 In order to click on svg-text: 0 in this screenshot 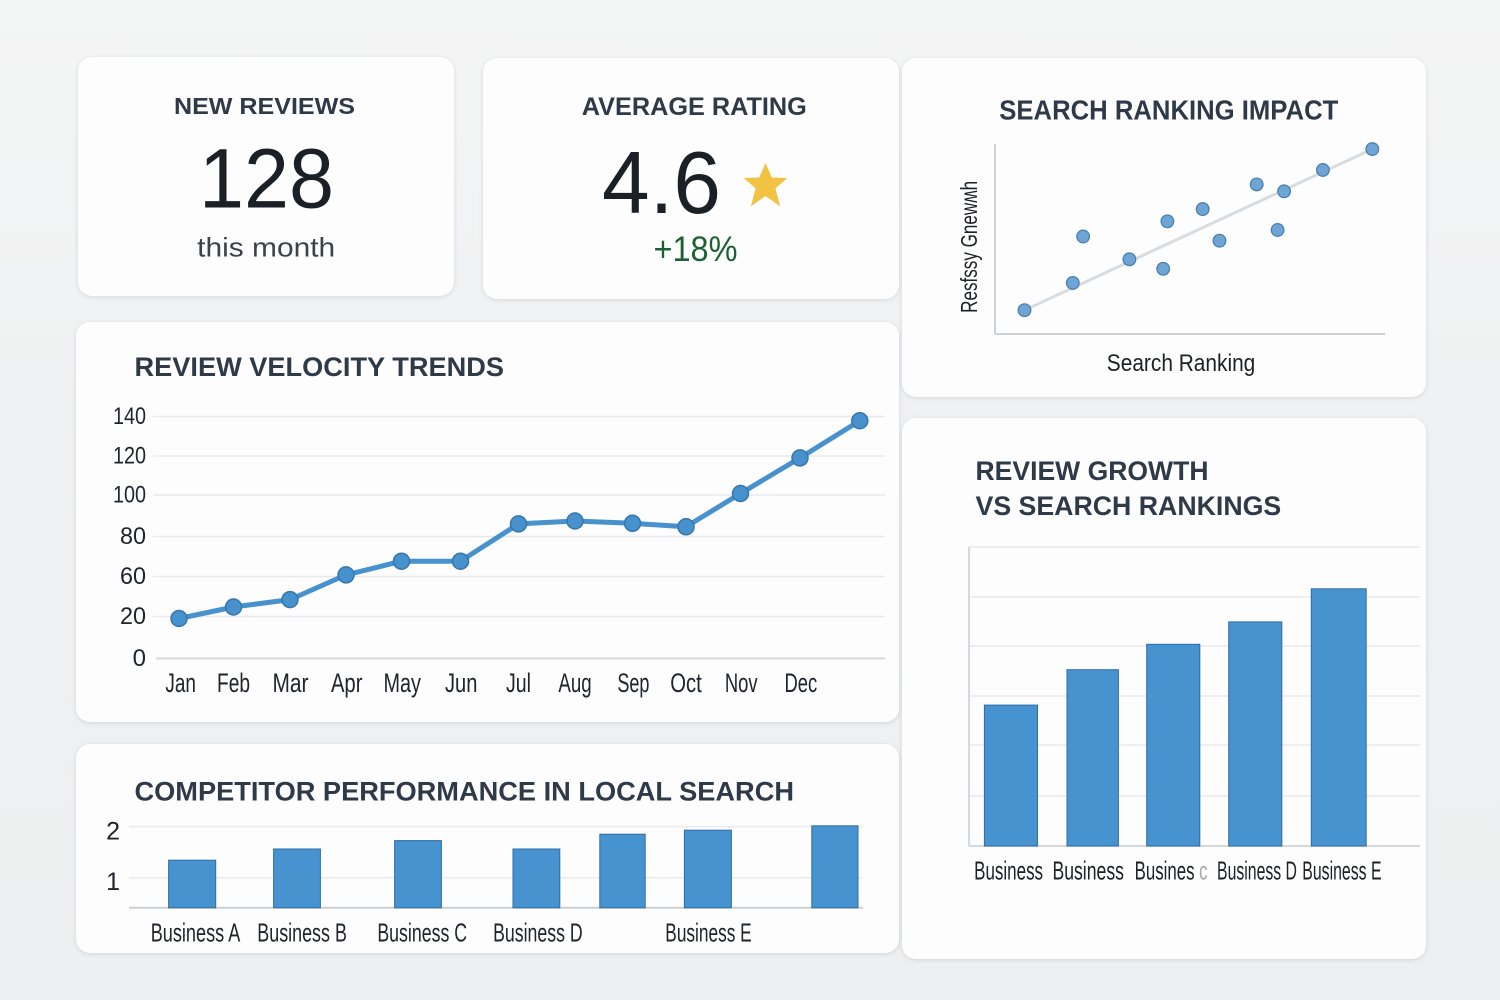, I will do `click(139, 658)`.